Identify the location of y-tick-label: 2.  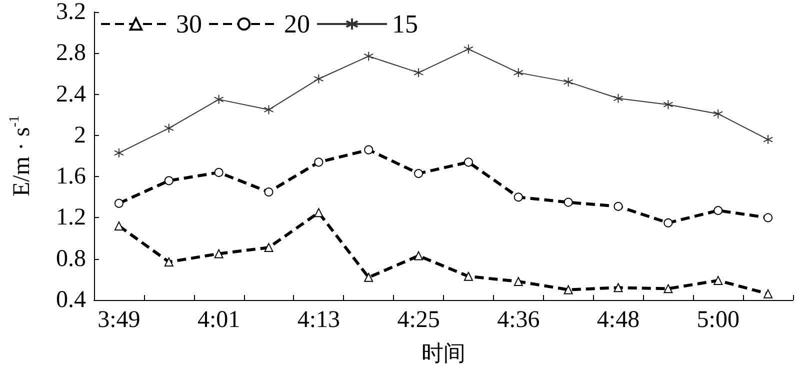
(80, 135).